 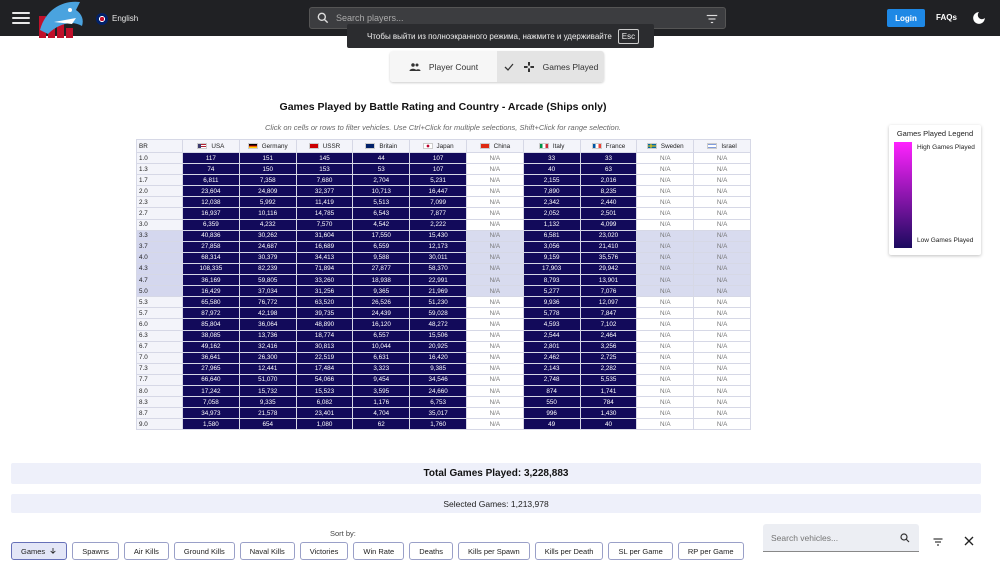 I want to click on table-cell: 82,239, so click(x=267, y=269).